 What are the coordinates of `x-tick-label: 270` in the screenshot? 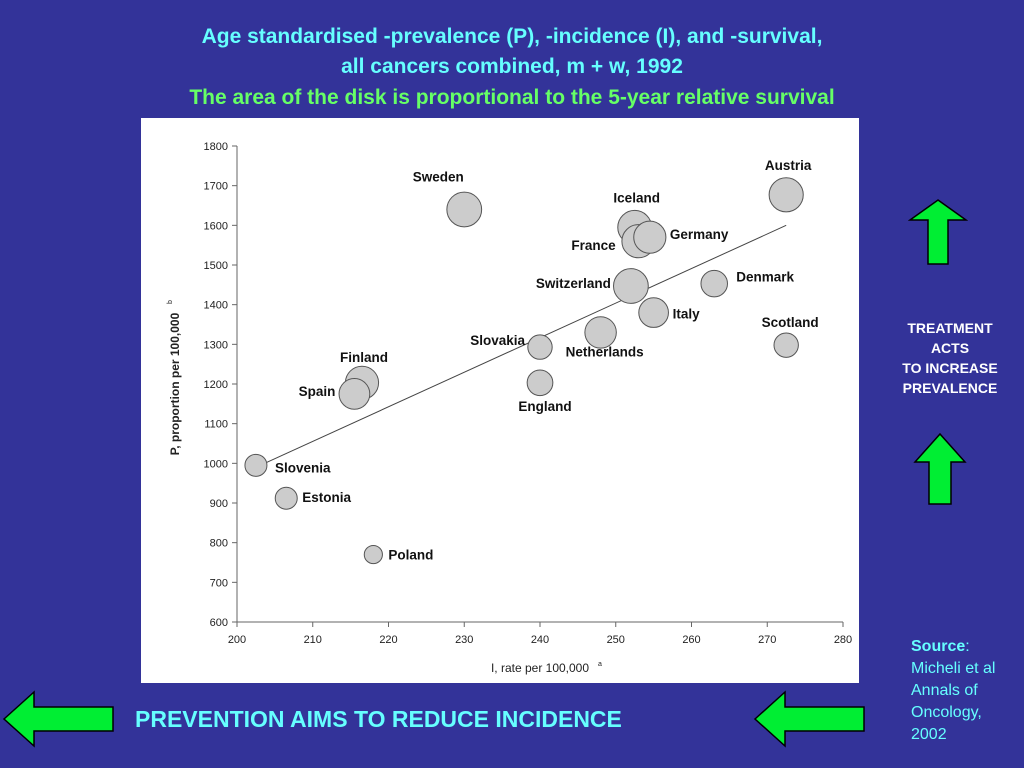 It's located at (767, 640).